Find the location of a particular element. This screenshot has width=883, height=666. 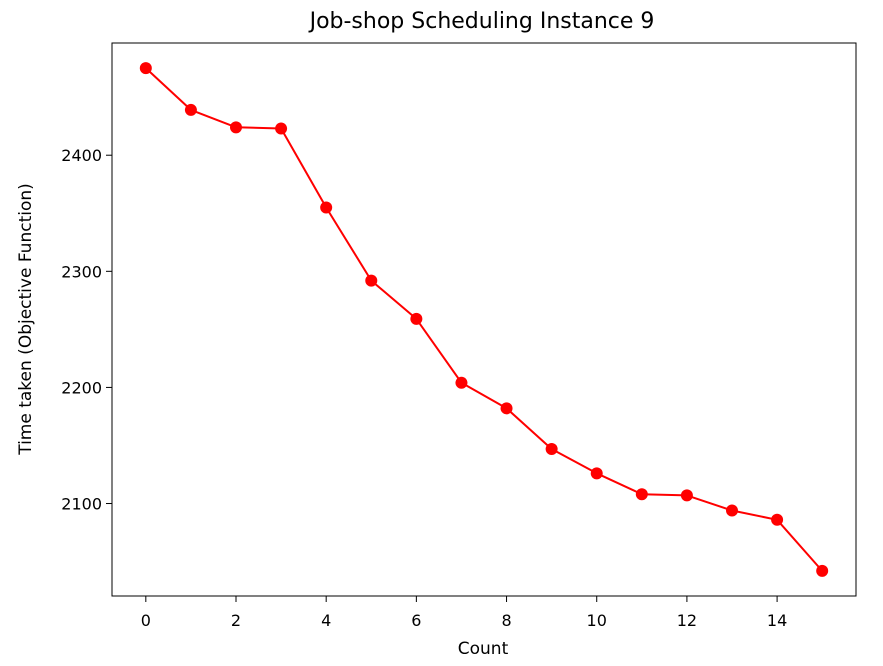

x-axis: 0 2 4 6 8 10 12 14 is located at coordinates (464, 613).